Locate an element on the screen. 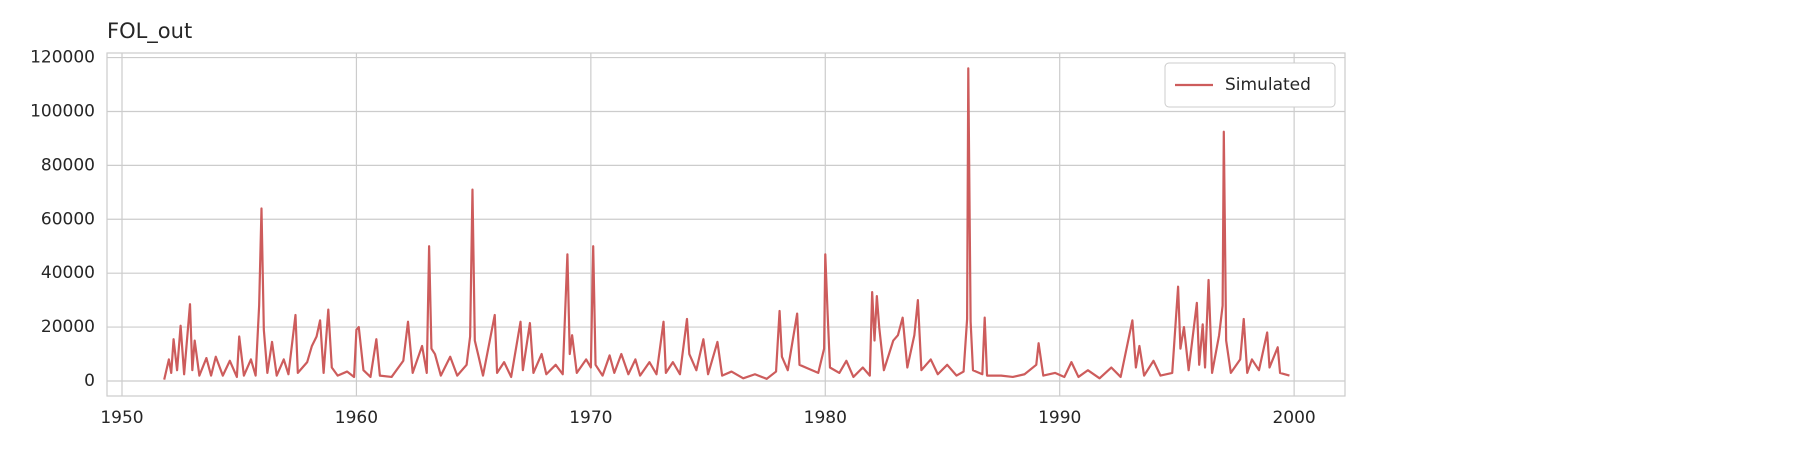 The height and width of the screenshot is (450, 1800). y-tick-label: 0 is located at coordinates (89, 381).